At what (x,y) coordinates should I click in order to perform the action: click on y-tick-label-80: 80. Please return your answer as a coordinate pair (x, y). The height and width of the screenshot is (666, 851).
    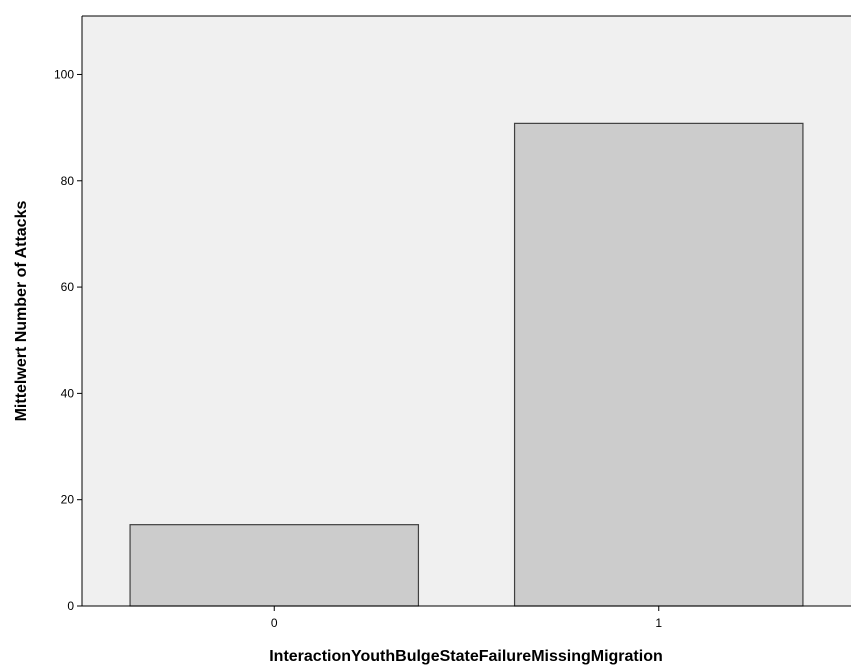
    Looking at the image, I should click on (68, 181).